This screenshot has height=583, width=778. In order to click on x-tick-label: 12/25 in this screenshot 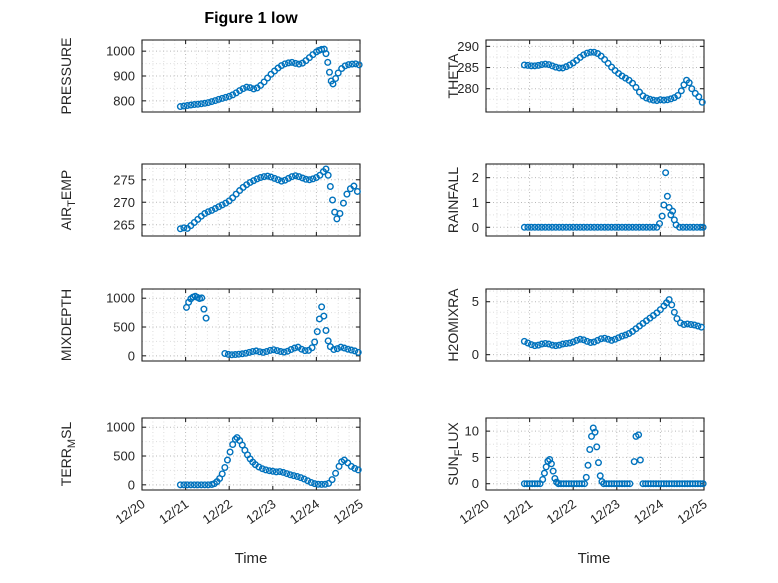, I will do `click(347, 511)`.